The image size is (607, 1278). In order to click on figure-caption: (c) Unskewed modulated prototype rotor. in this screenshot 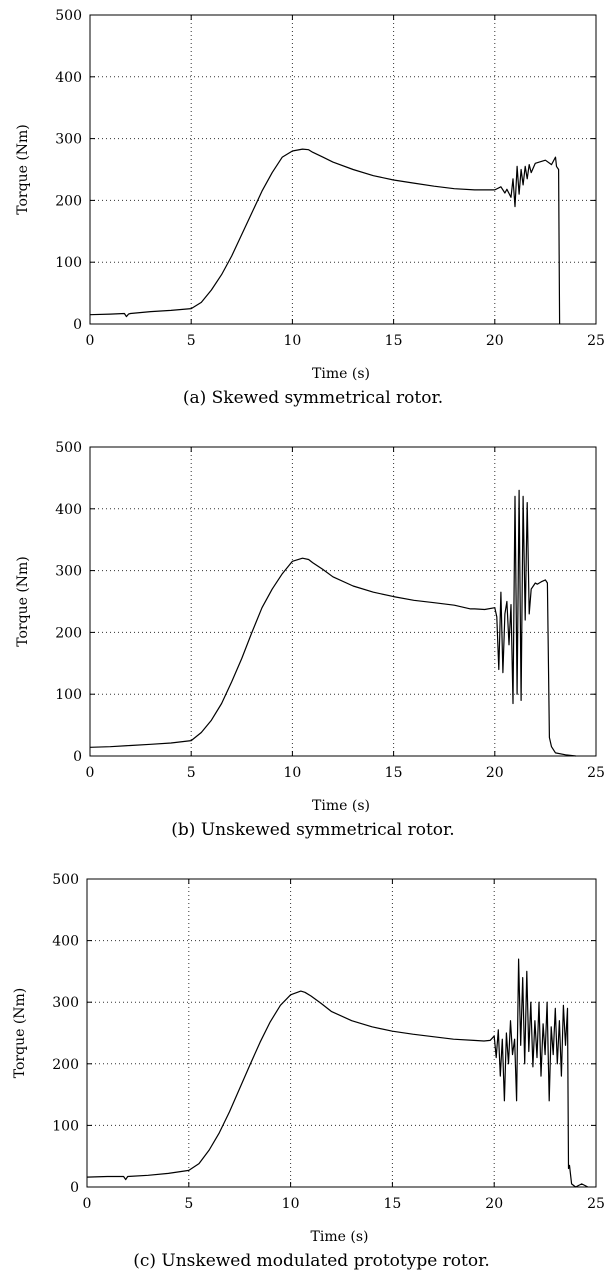, I will do `click(311, 1261)`.